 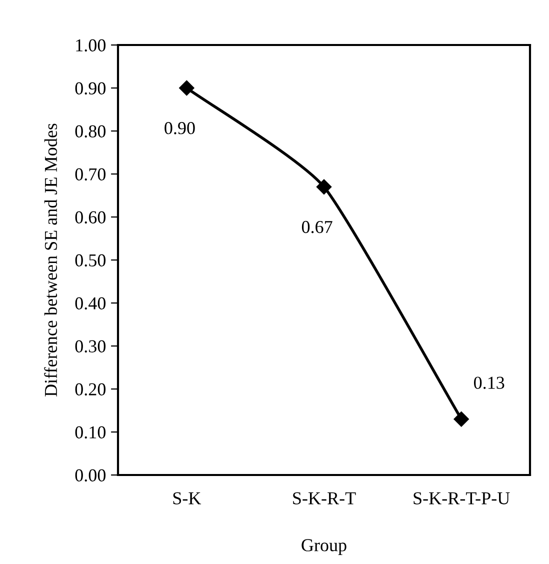 What do you see at coordinates (489, 382) in the screenshot?
I see `data-label: 0.13` at bounding box center [489, 382].